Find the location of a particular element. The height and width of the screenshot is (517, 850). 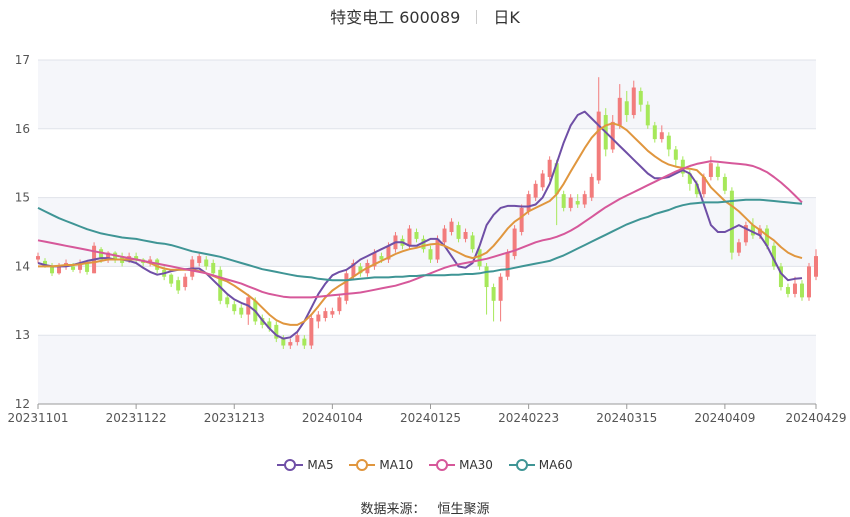

y-tick-label: 13 is located at coordinates (22, 335).